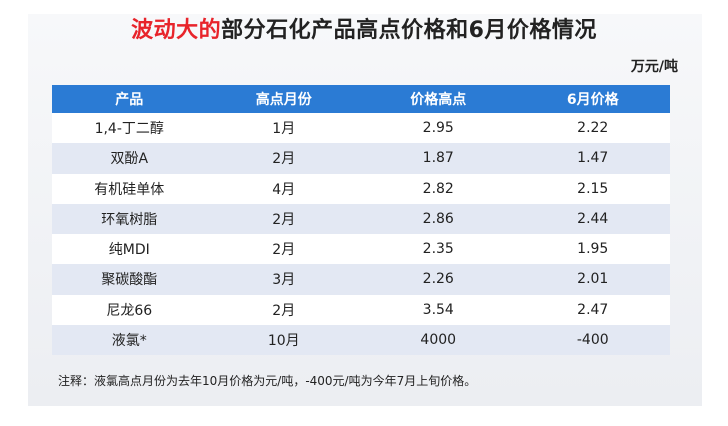  Describe the element at coordinates (592, 99) in the screenshot. I see `column-header-june-price: 6月价格` at that location.